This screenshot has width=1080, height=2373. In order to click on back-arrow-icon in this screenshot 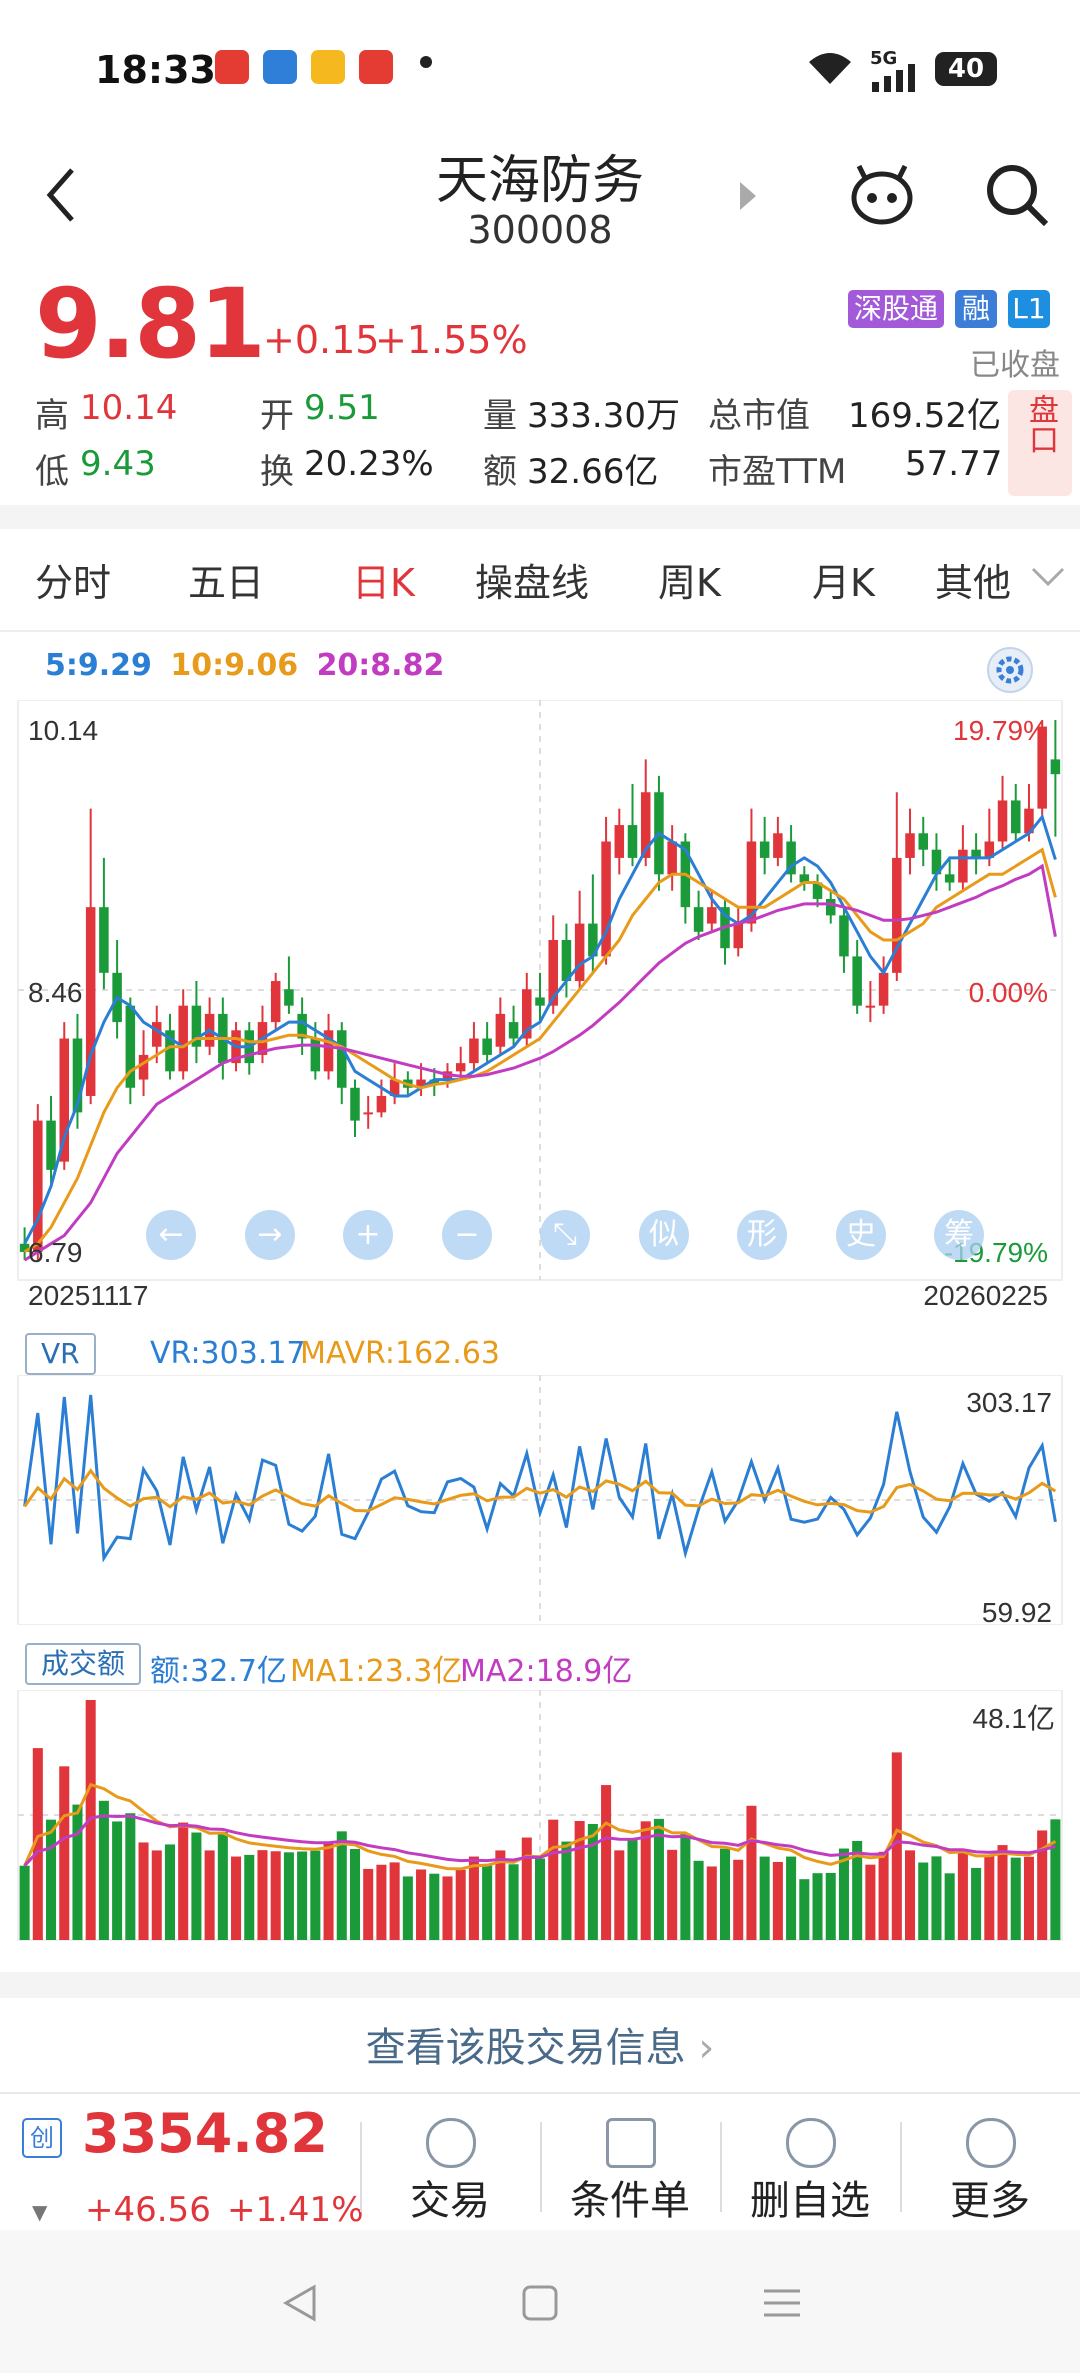, I will do `click(65, 195)`.